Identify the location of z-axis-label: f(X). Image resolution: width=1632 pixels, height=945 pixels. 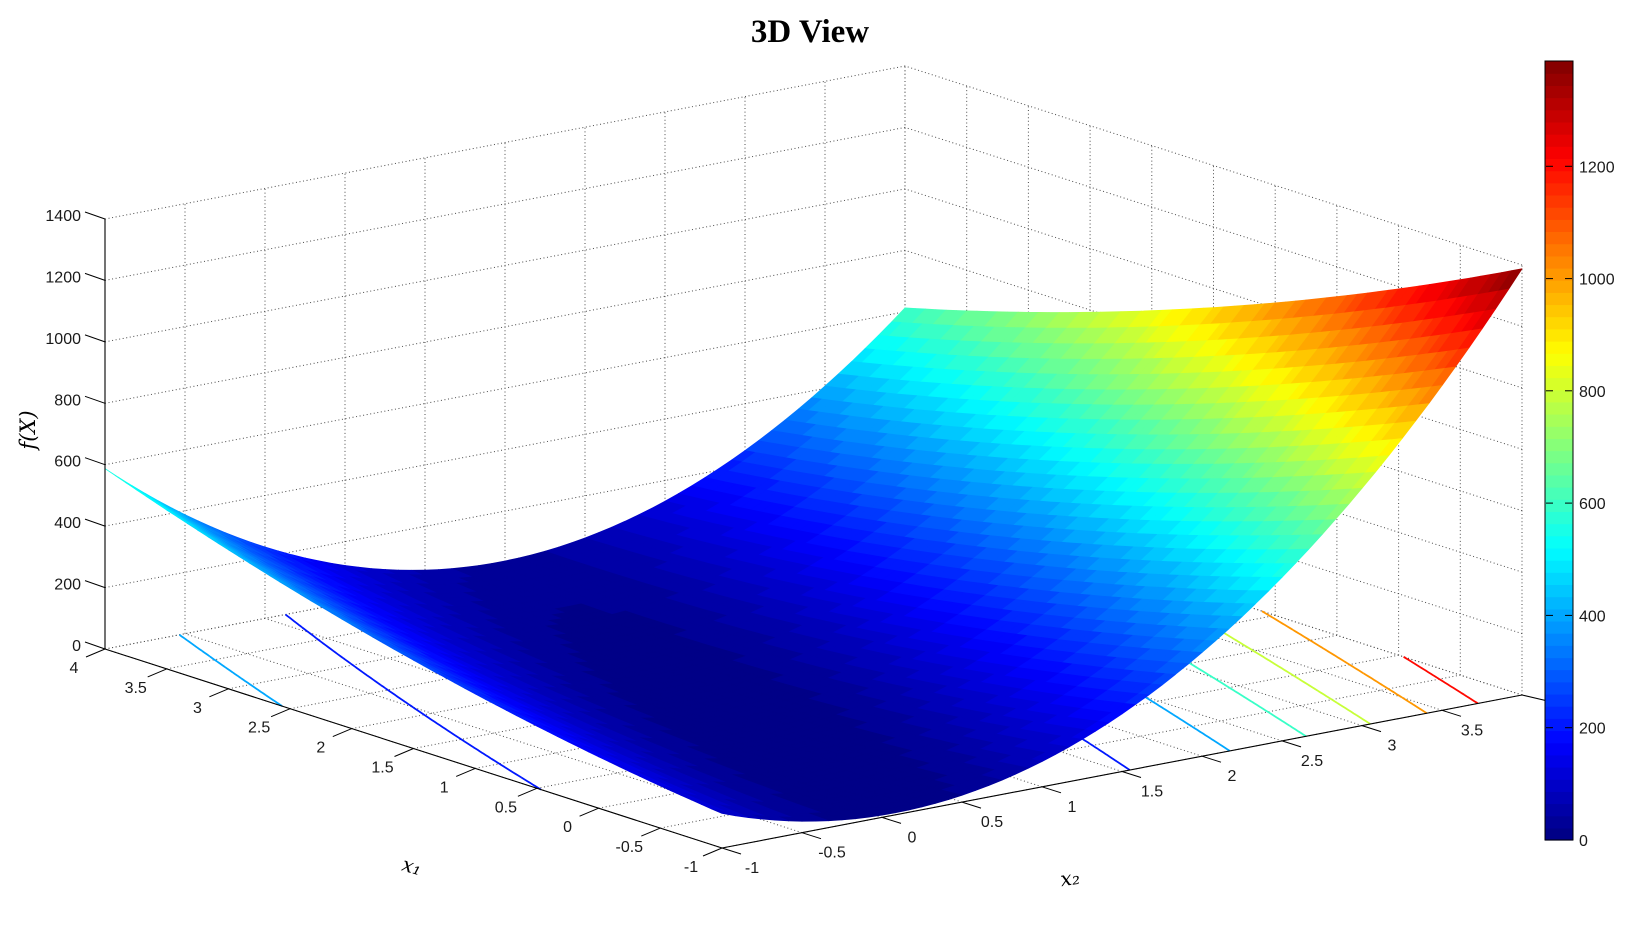
(28, 430).